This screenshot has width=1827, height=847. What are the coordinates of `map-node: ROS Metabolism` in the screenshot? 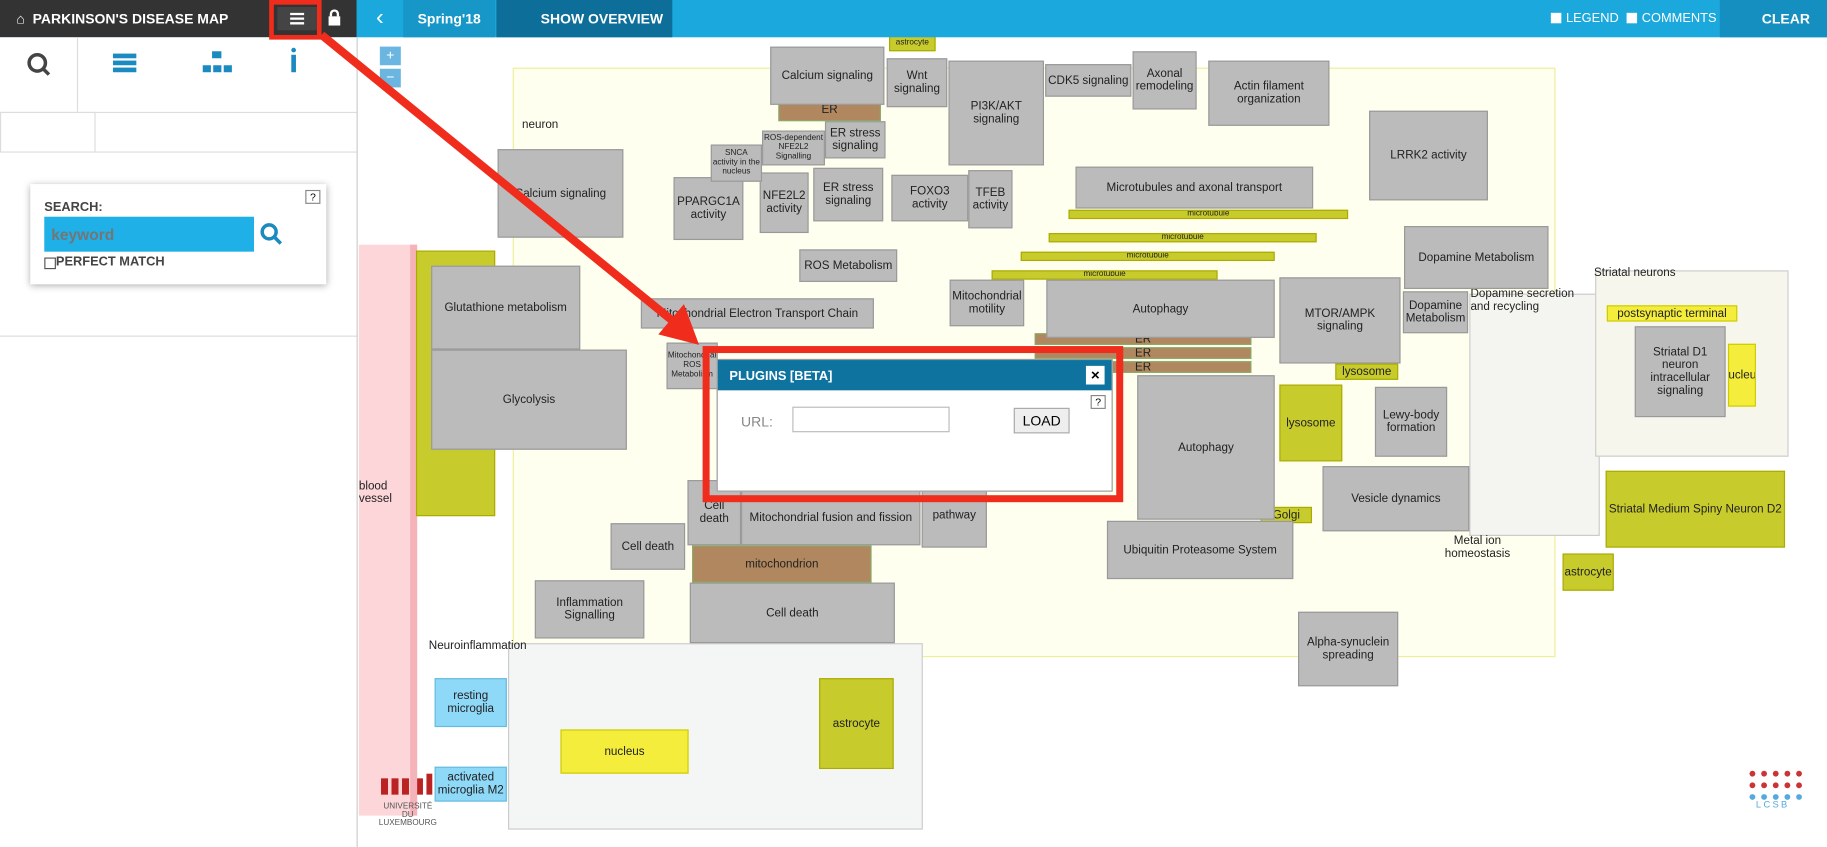 It's located at (848, 265).